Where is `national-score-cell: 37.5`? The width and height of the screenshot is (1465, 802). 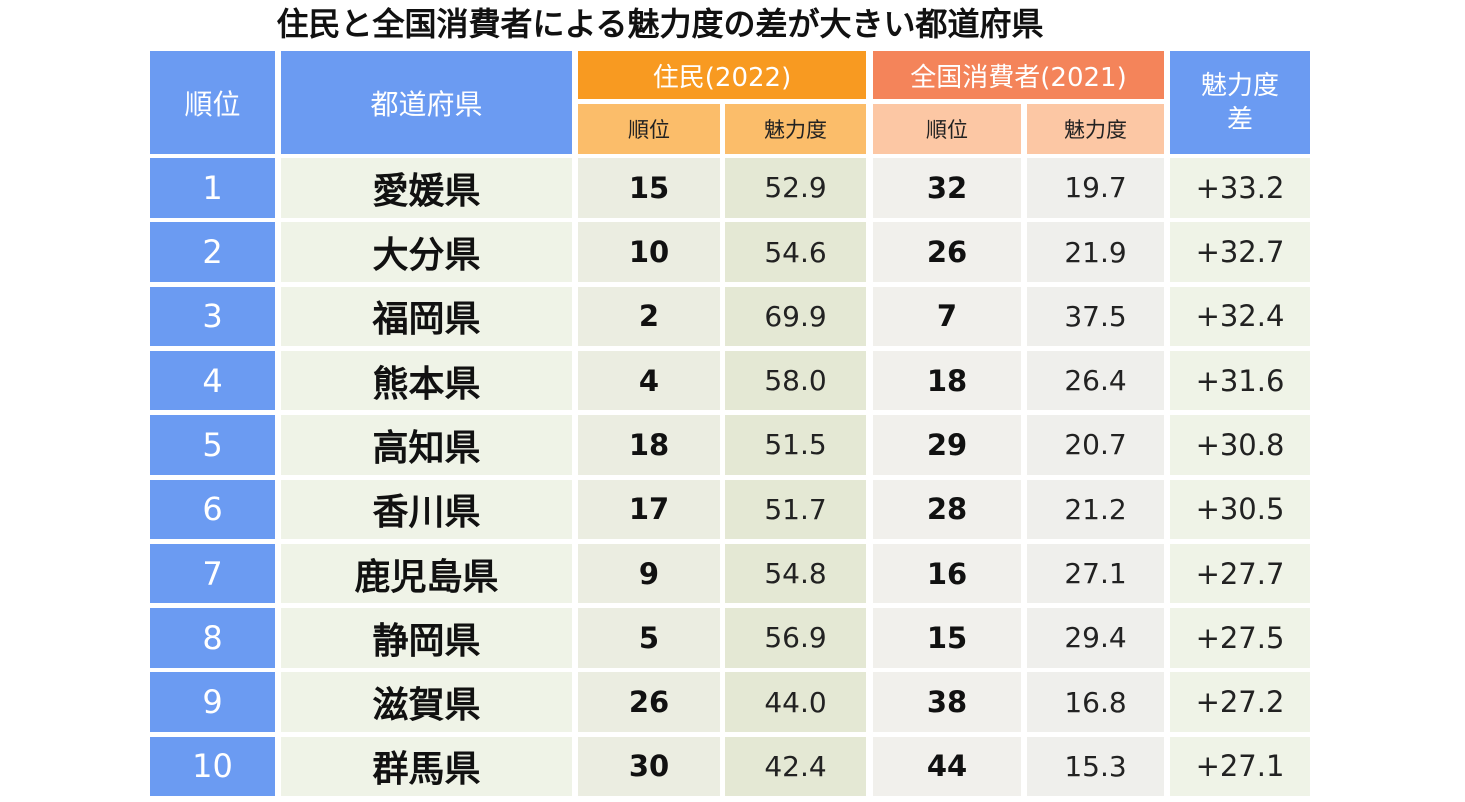
national-score-cell: 37.5 is located at coordinates (1095, 316).